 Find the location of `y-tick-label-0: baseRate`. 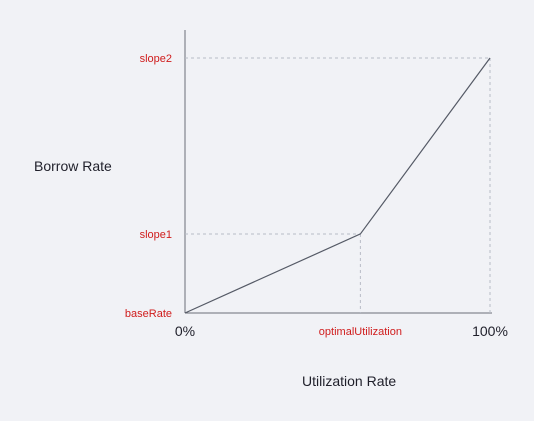

y-tick-label-0: baseRate is located at coordinates (148, 314).